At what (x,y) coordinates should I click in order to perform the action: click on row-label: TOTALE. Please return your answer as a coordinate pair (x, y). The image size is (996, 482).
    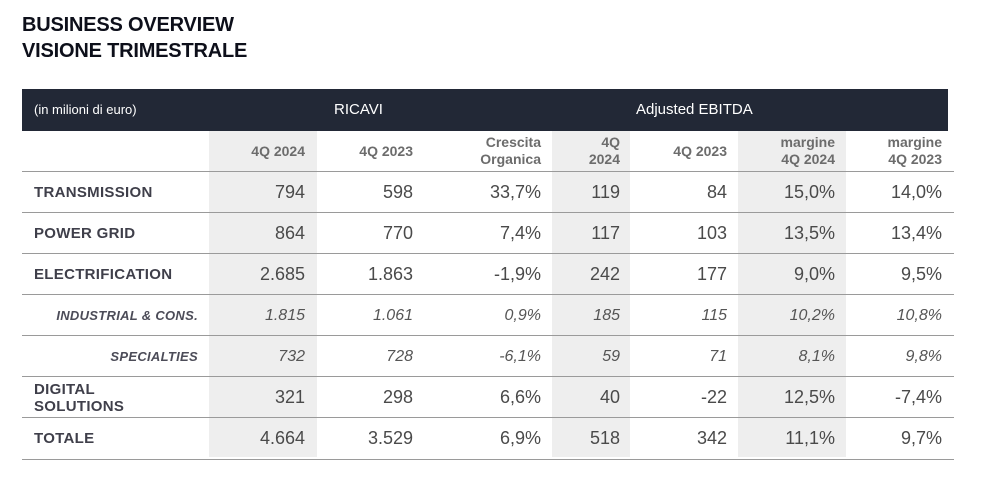
    Looking at the image, I should click on (64, 438).